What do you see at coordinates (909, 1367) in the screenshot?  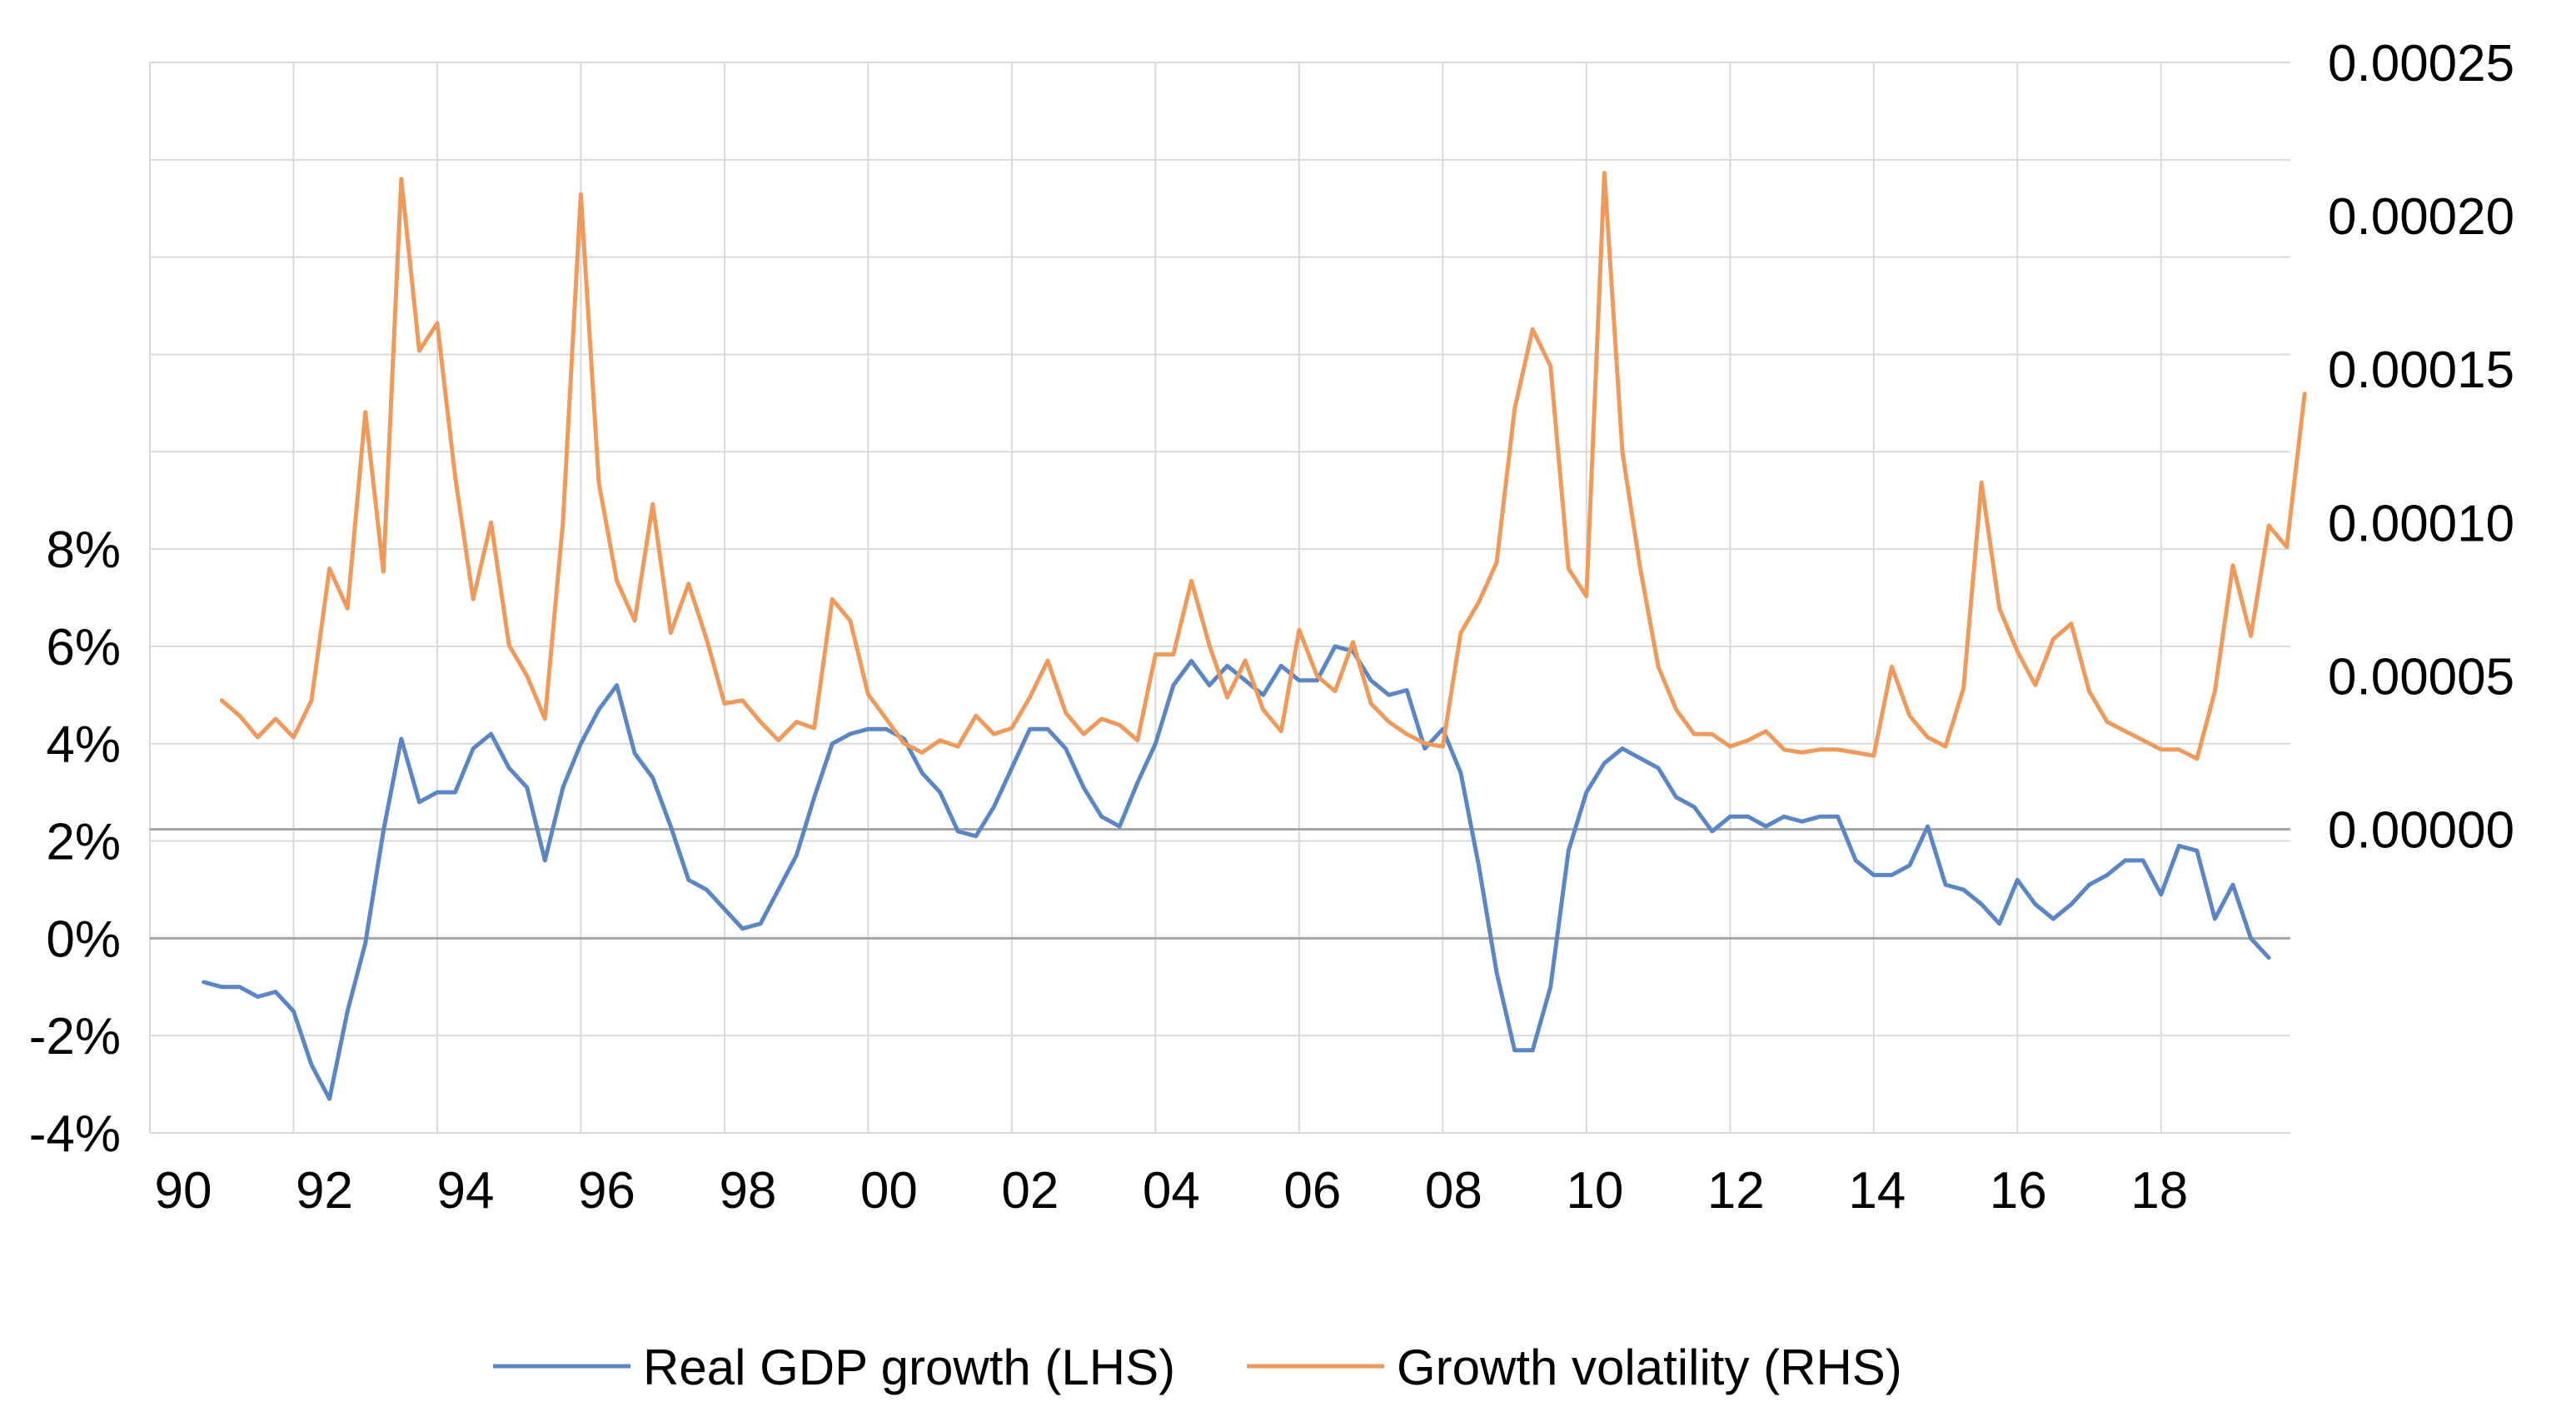 I see `legend-label-gdp: Real GDP growth (LHS)` at bounding box center [909, 1367].